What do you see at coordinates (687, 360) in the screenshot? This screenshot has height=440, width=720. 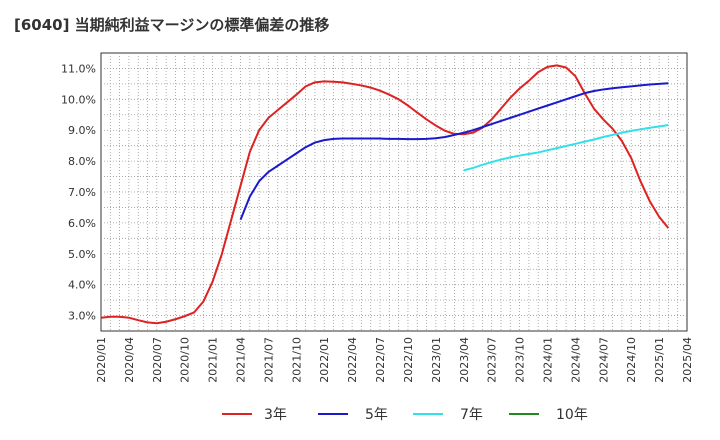 I see `x-tick-label: 2025/04` at bounding box center [687, 360].